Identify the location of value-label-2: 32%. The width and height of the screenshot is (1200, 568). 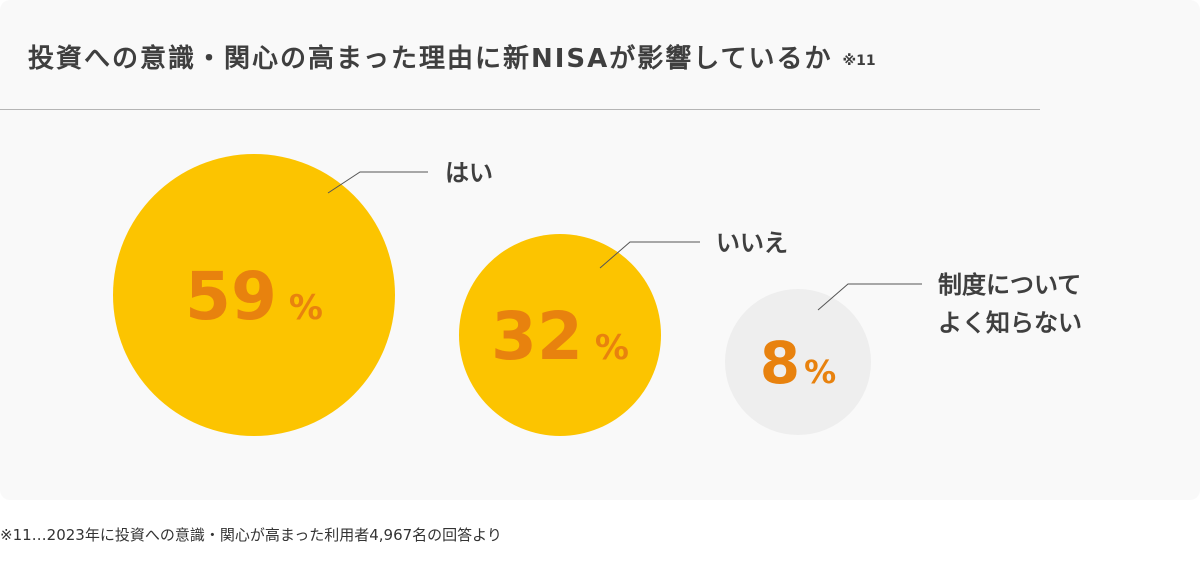
(560, 336).